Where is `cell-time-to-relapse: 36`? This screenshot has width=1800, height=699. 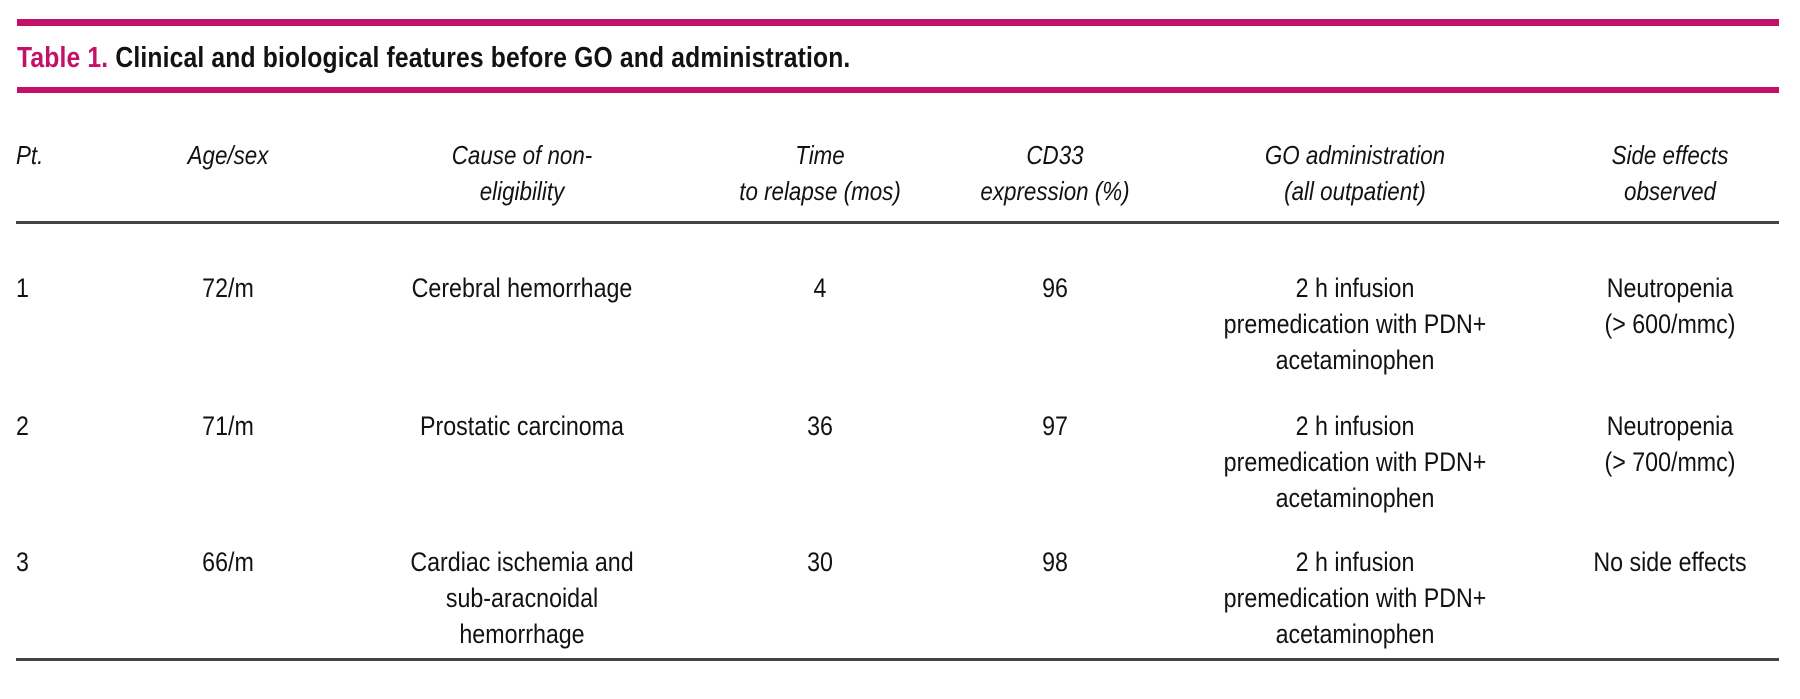 cell-time-to-relapse: 36 is located at coordinates (820, 426).